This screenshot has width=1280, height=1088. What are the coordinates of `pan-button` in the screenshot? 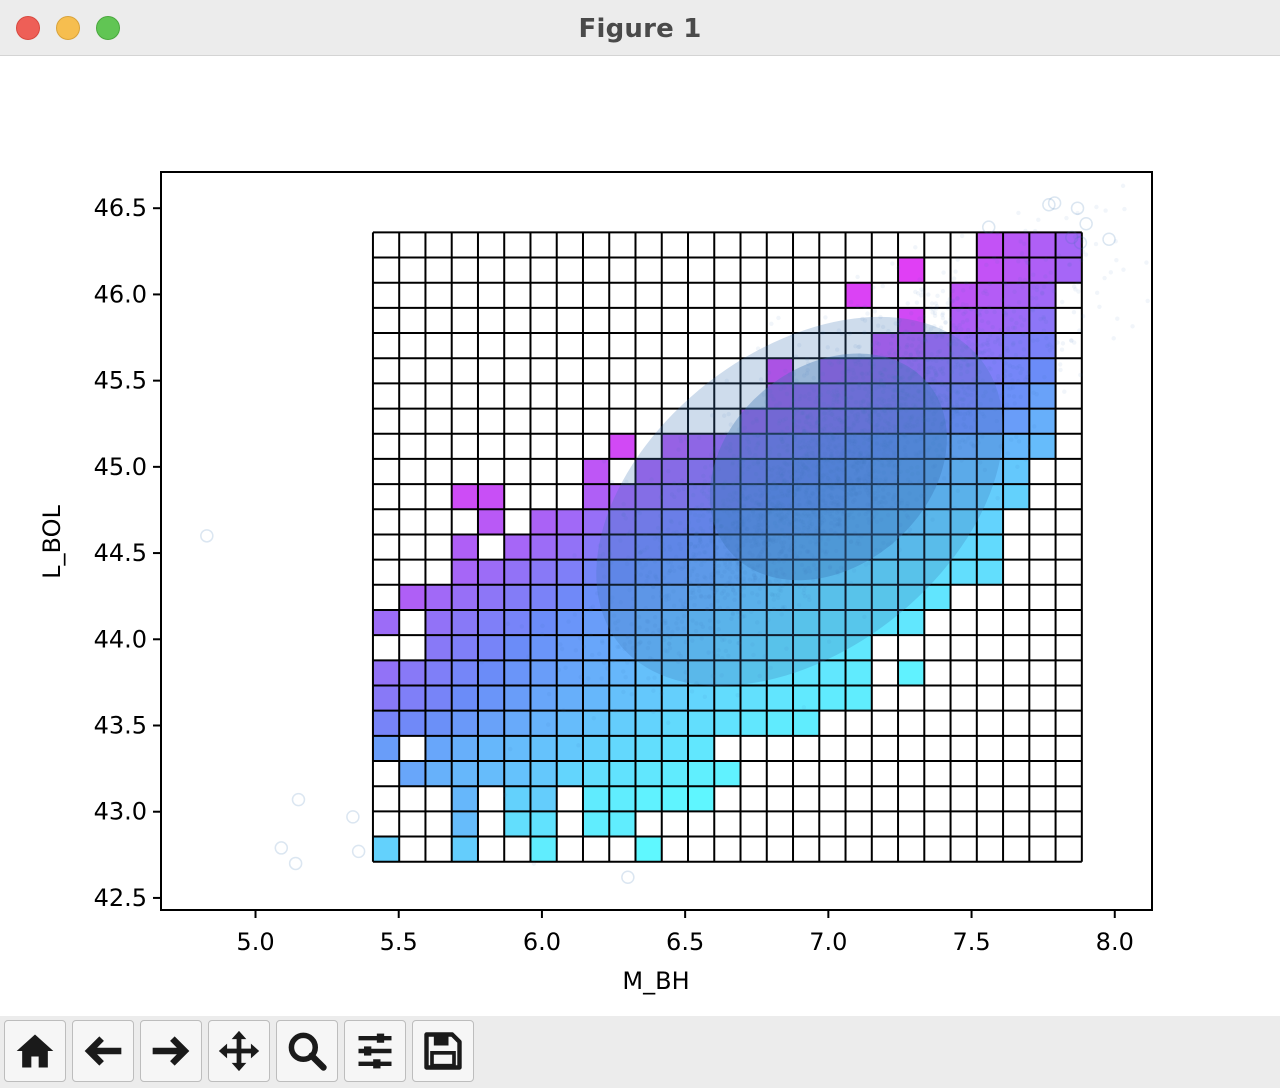 It's located at (239, 1051).